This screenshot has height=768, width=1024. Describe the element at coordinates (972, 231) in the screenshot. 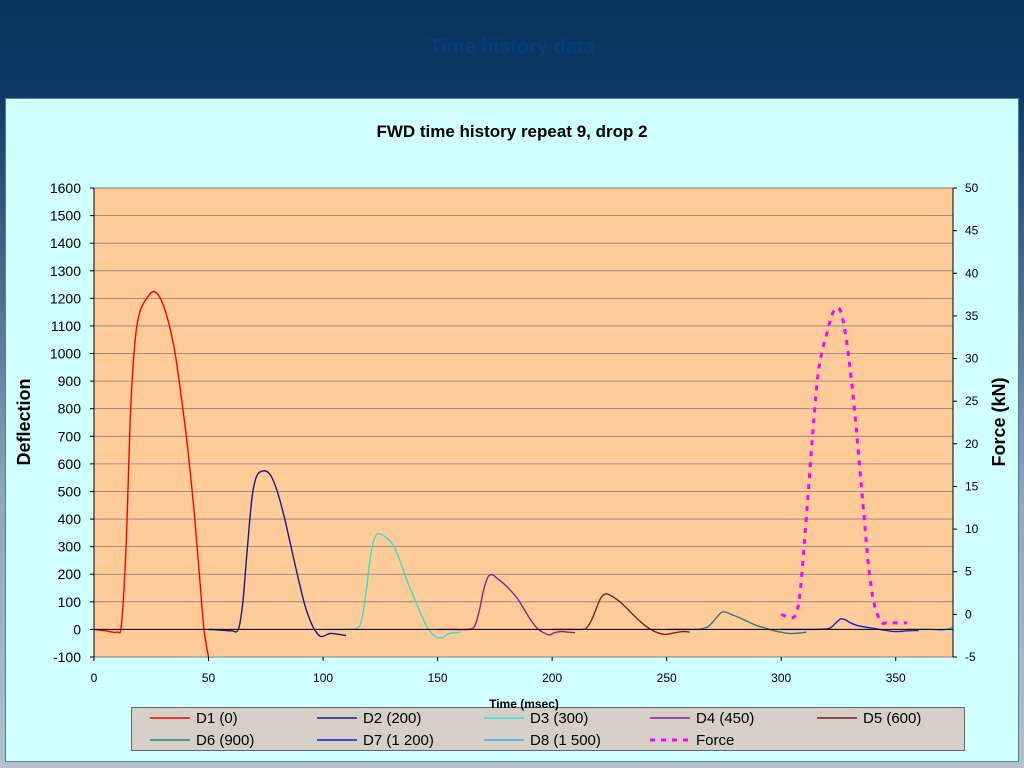

I see `y2-tick-label: 45` at that location.